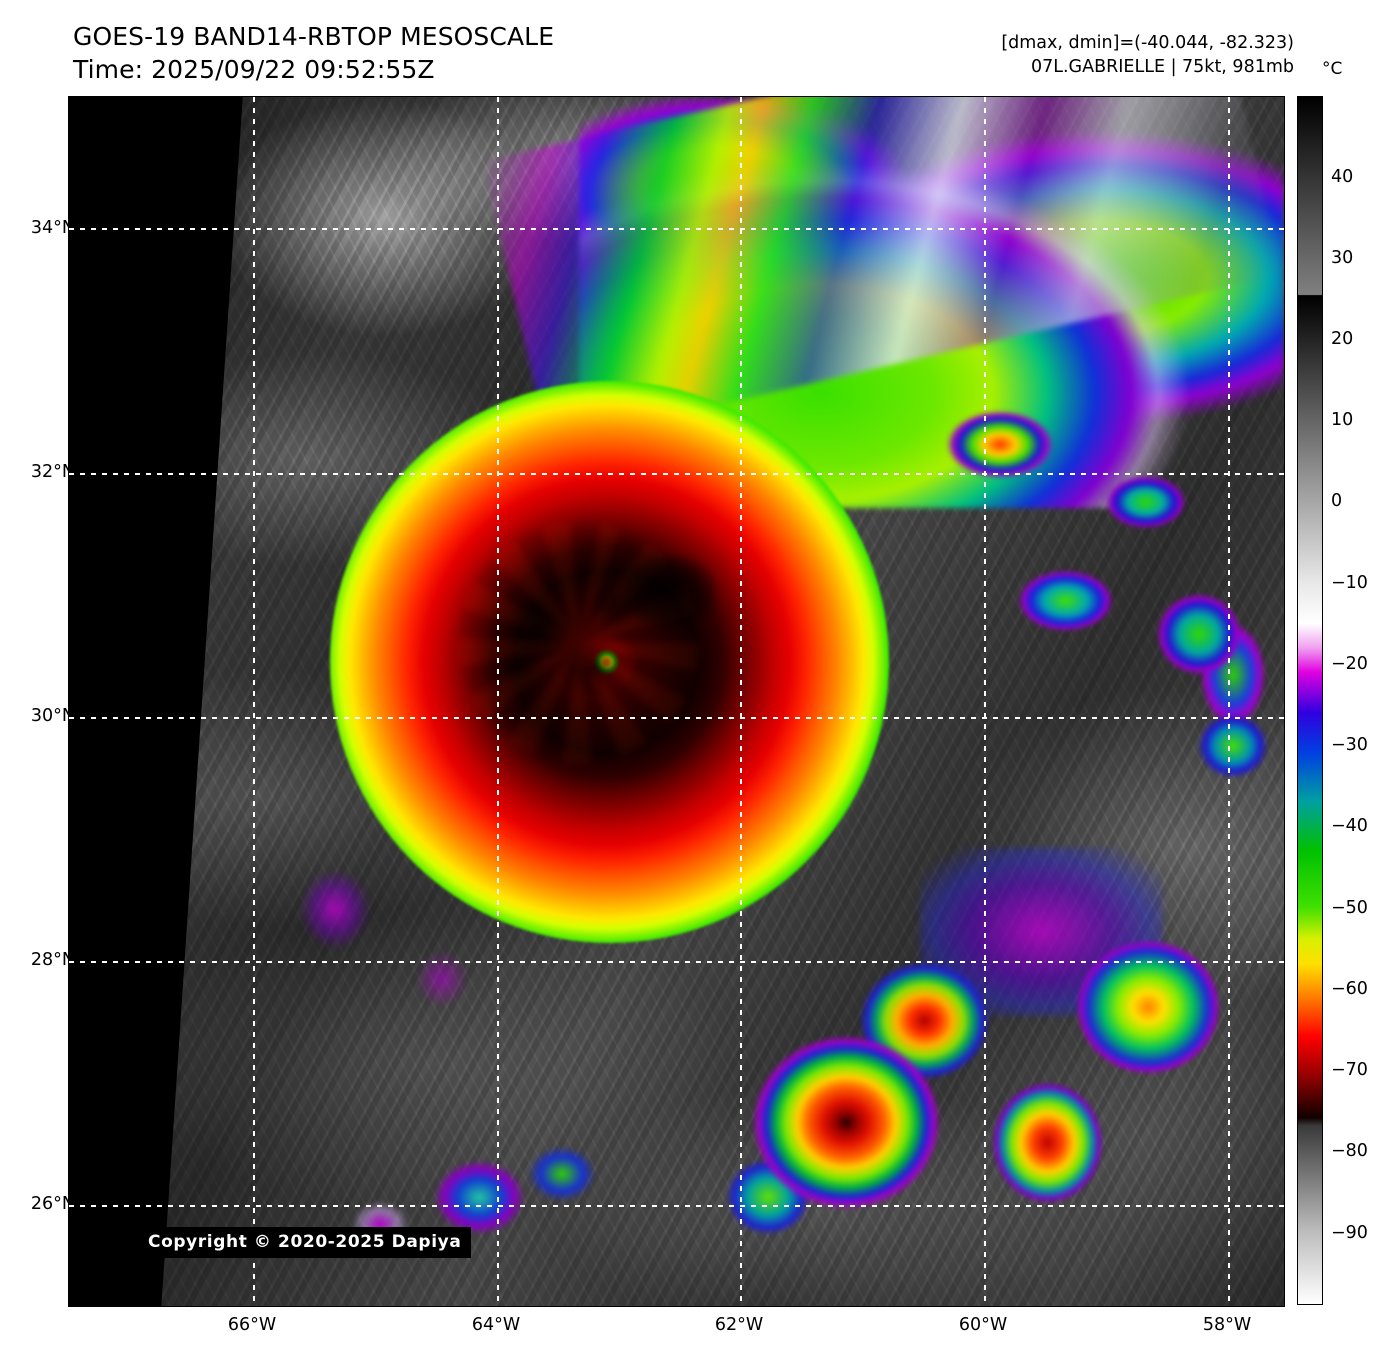  What do you see at coordinates (314, 36) in the screenshot?
I see `page-title: GOES-19 BAND14-RBTOP MESOSCALE` at bounding box center [314, 36].